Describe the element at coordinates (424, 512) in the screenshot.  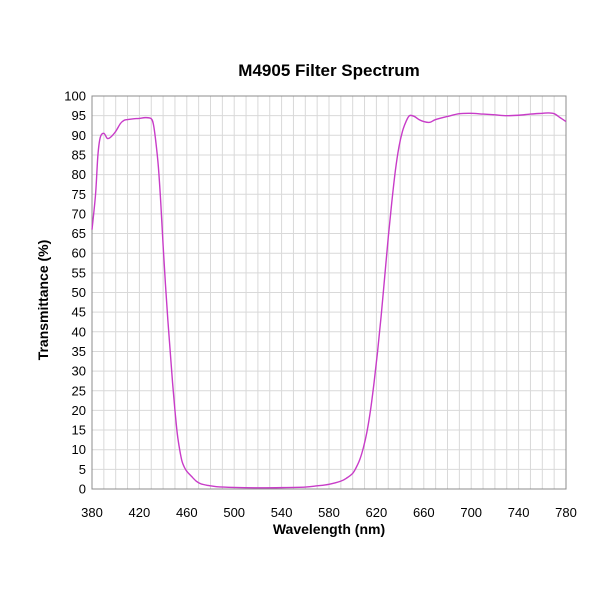
I see `x-tick-label: 660` at that location.